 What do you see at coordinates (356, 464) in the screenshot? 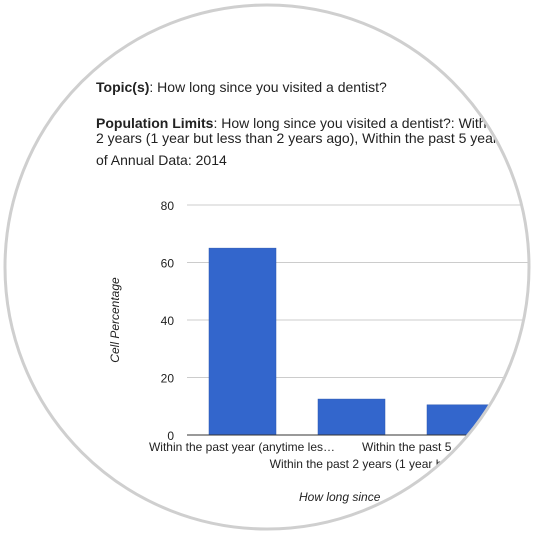
I see `x-tick-label: Within the past 2 years (1 year b` at bounding box center [356, 464].